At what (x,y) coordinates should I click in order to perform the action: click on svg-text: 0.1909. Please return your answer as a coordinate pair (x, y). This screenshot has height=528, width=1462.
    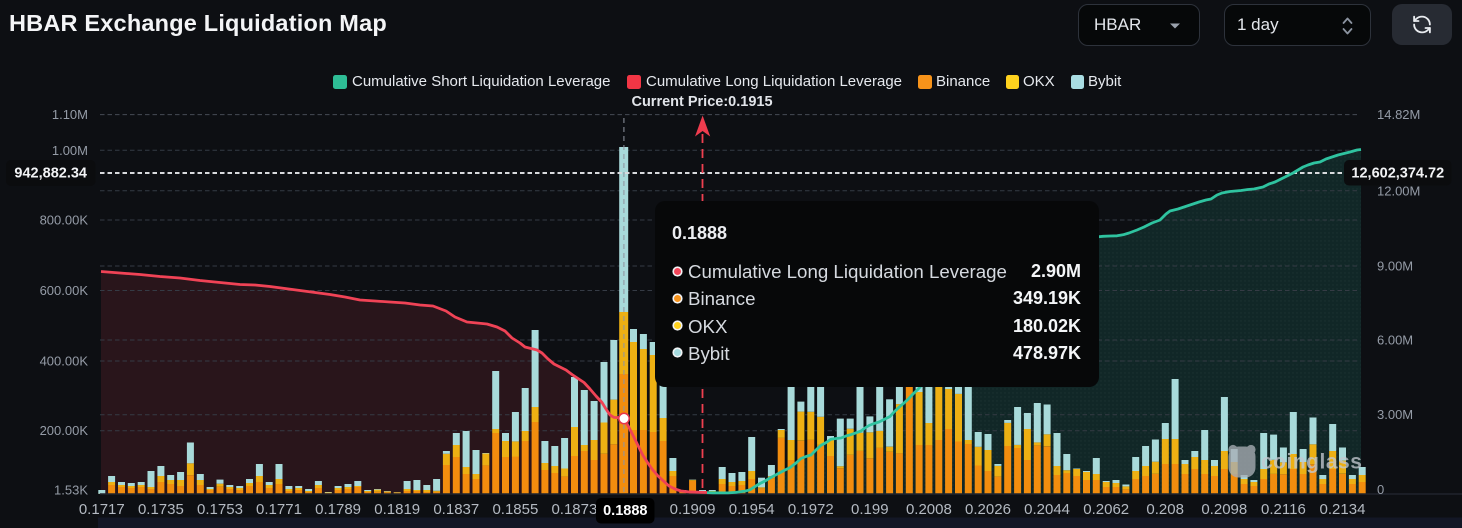
    Looking at the image, I should click on (693, 509).